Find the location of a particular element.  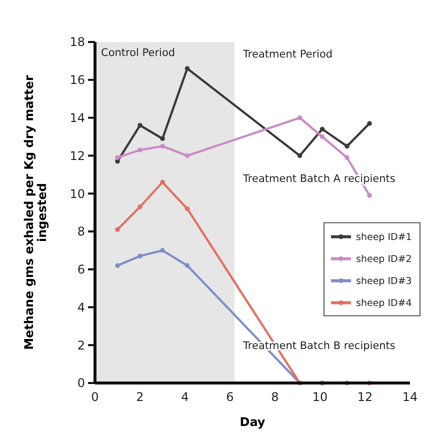

y-tick-label: 10 is located at coordinates (77, 193).